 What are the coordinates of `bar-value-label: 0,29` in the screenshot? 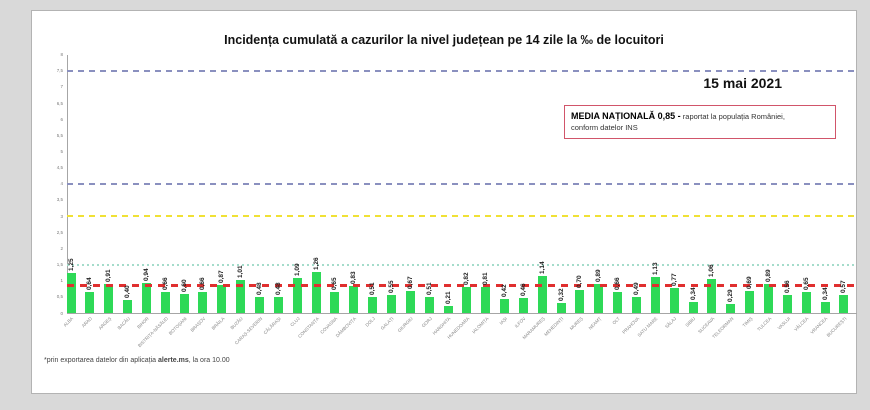 It's located at (731, 295).